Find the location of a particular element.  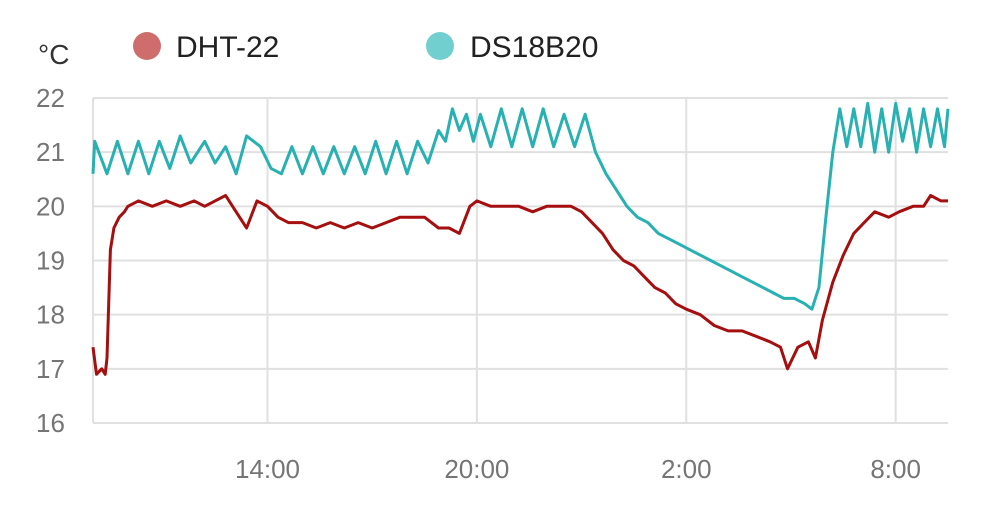

y-tick-label-16: 16 is located at coordinates (50, 423).